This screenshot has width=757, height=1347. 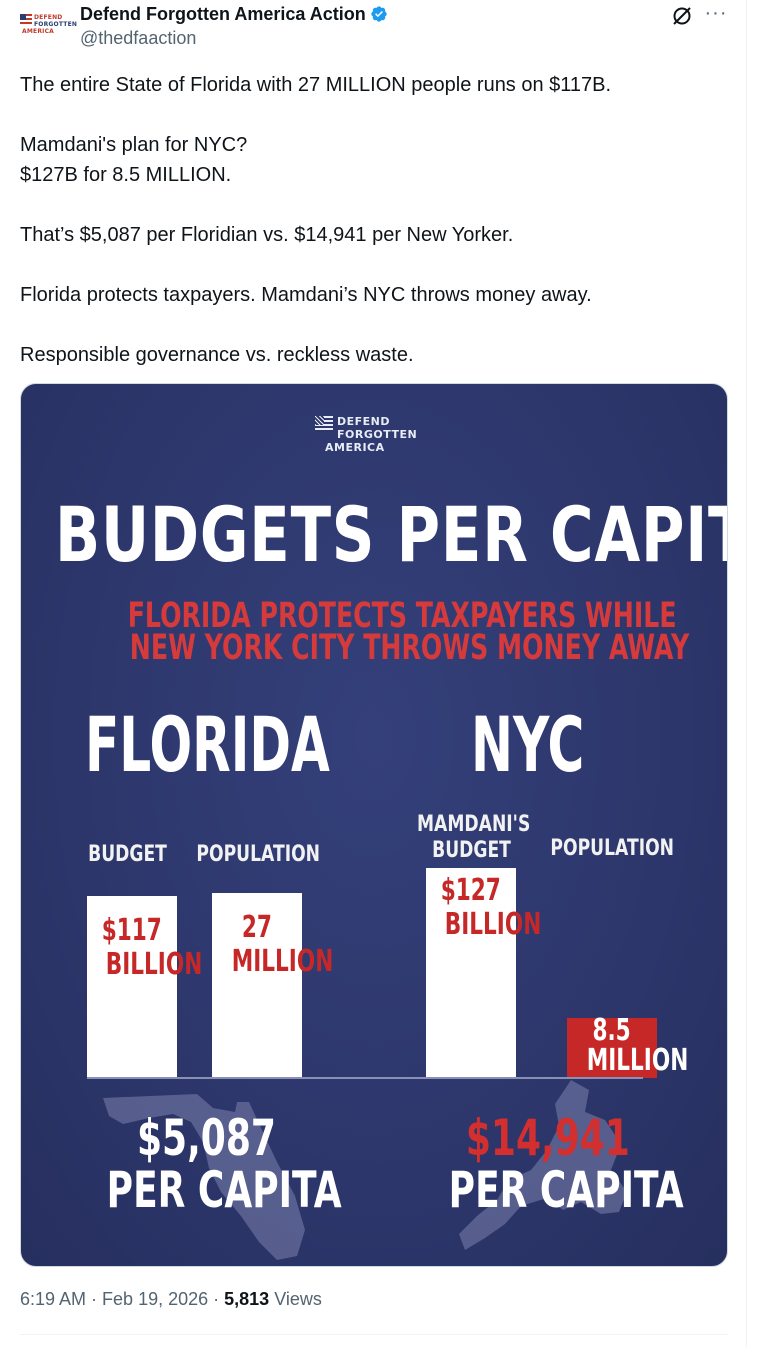 I want to click on bar-value: $117 BILLION, so click(x=144, y=947).